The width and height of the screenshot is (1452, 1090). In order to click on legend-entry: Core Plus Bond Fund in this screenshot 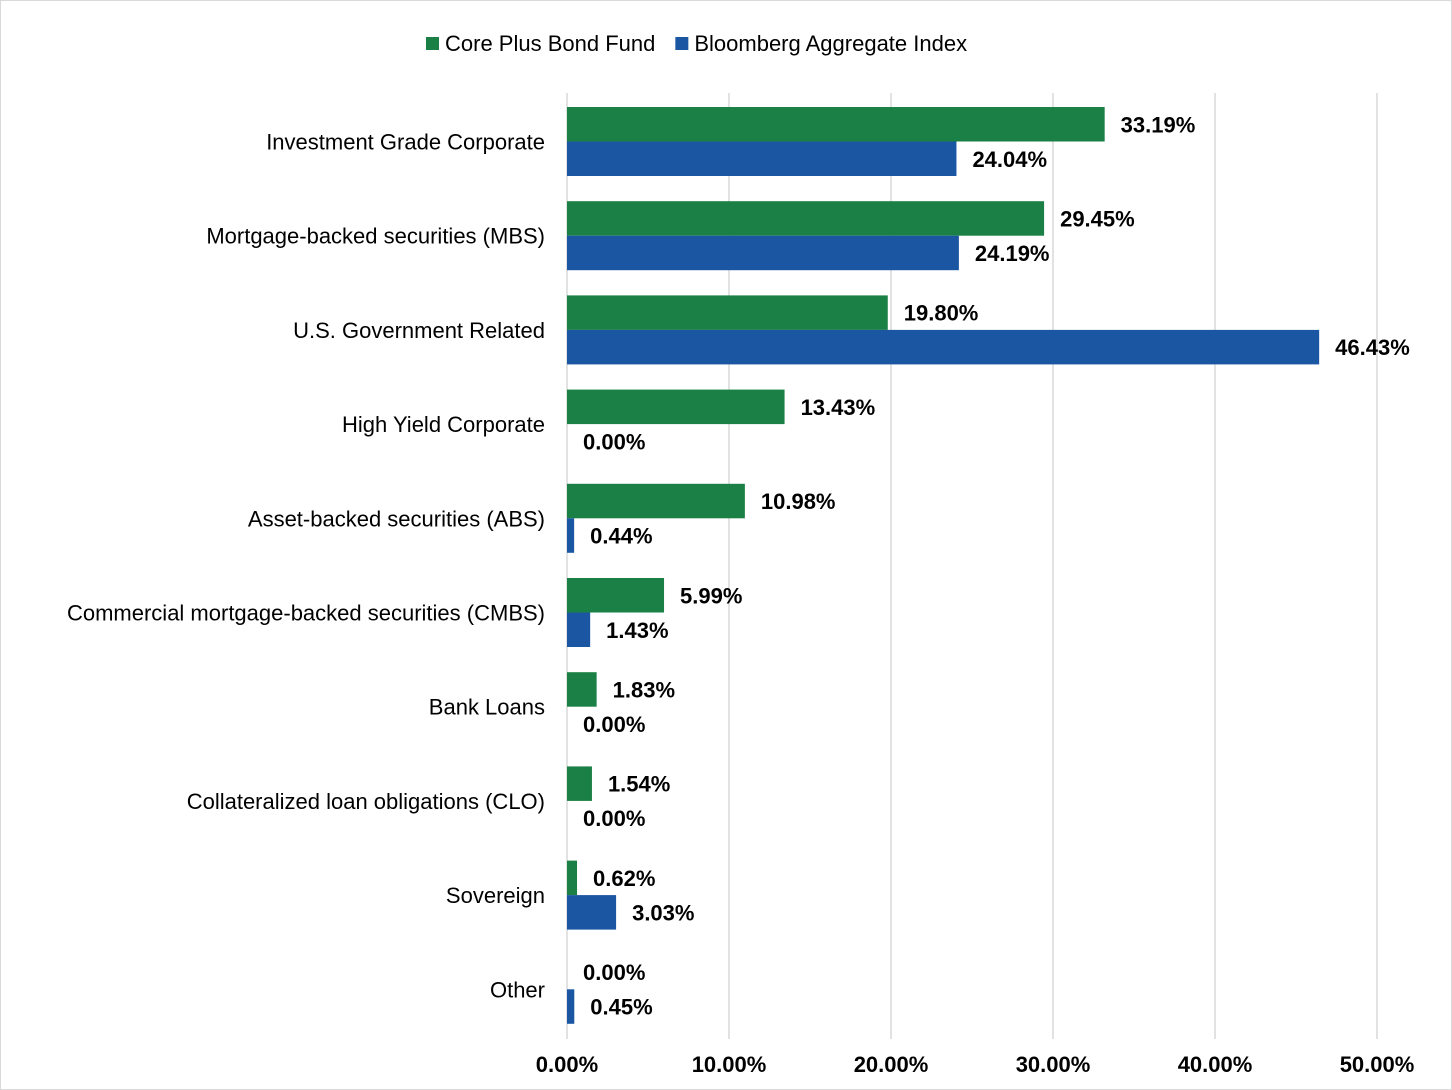, I will do `click(550, 43)`.